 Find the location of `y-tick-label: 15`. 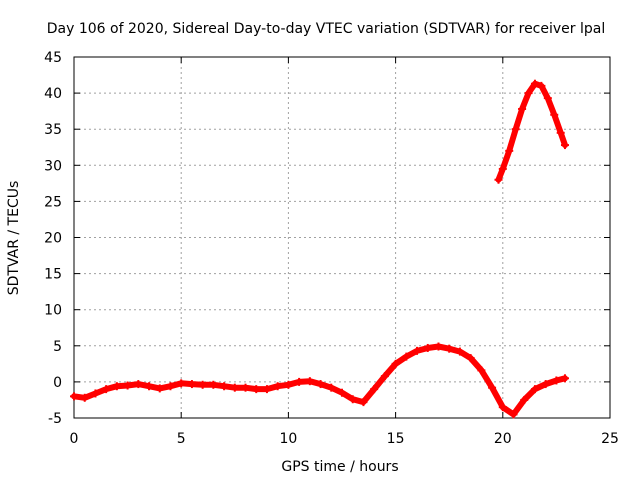

y-tick-label: 15 is located at coordinates (53, 275).